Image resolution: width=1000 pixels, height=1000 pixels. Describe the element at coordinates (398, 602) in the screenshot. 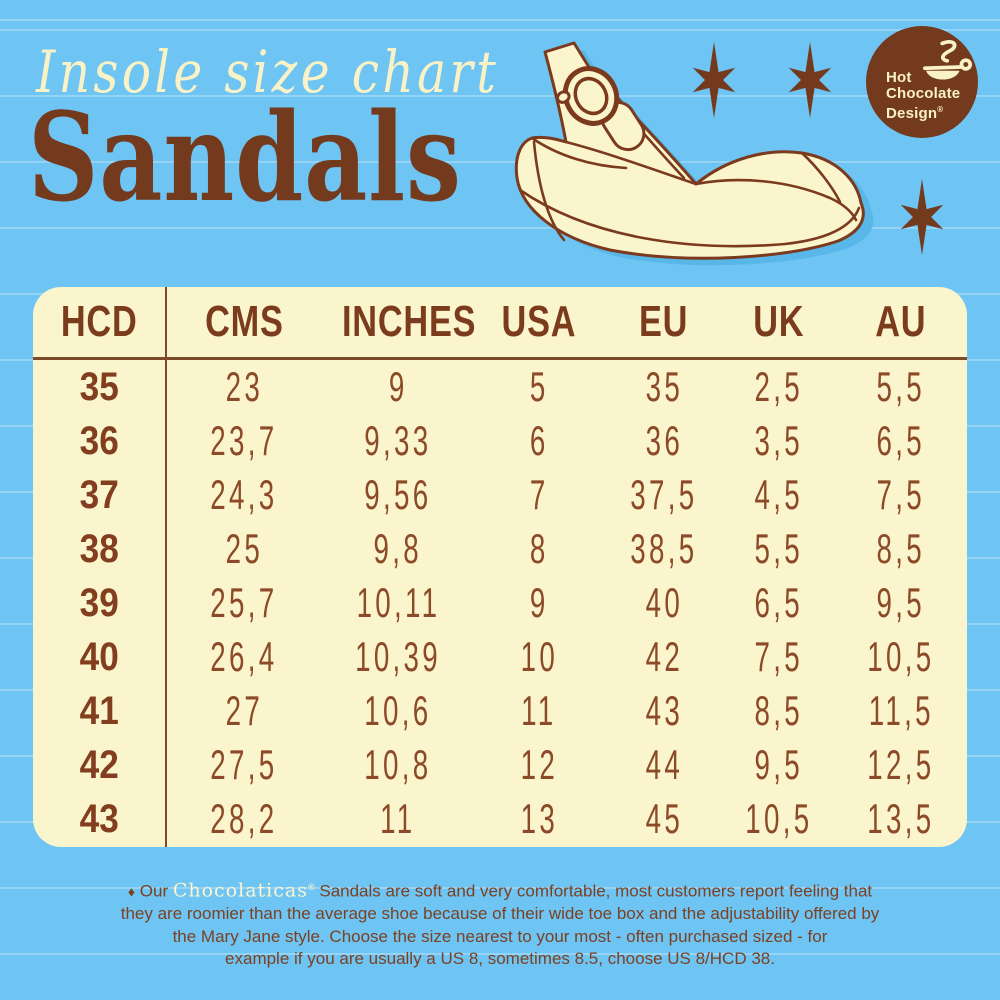

I see `size-value-cell: 10,11` at that location.